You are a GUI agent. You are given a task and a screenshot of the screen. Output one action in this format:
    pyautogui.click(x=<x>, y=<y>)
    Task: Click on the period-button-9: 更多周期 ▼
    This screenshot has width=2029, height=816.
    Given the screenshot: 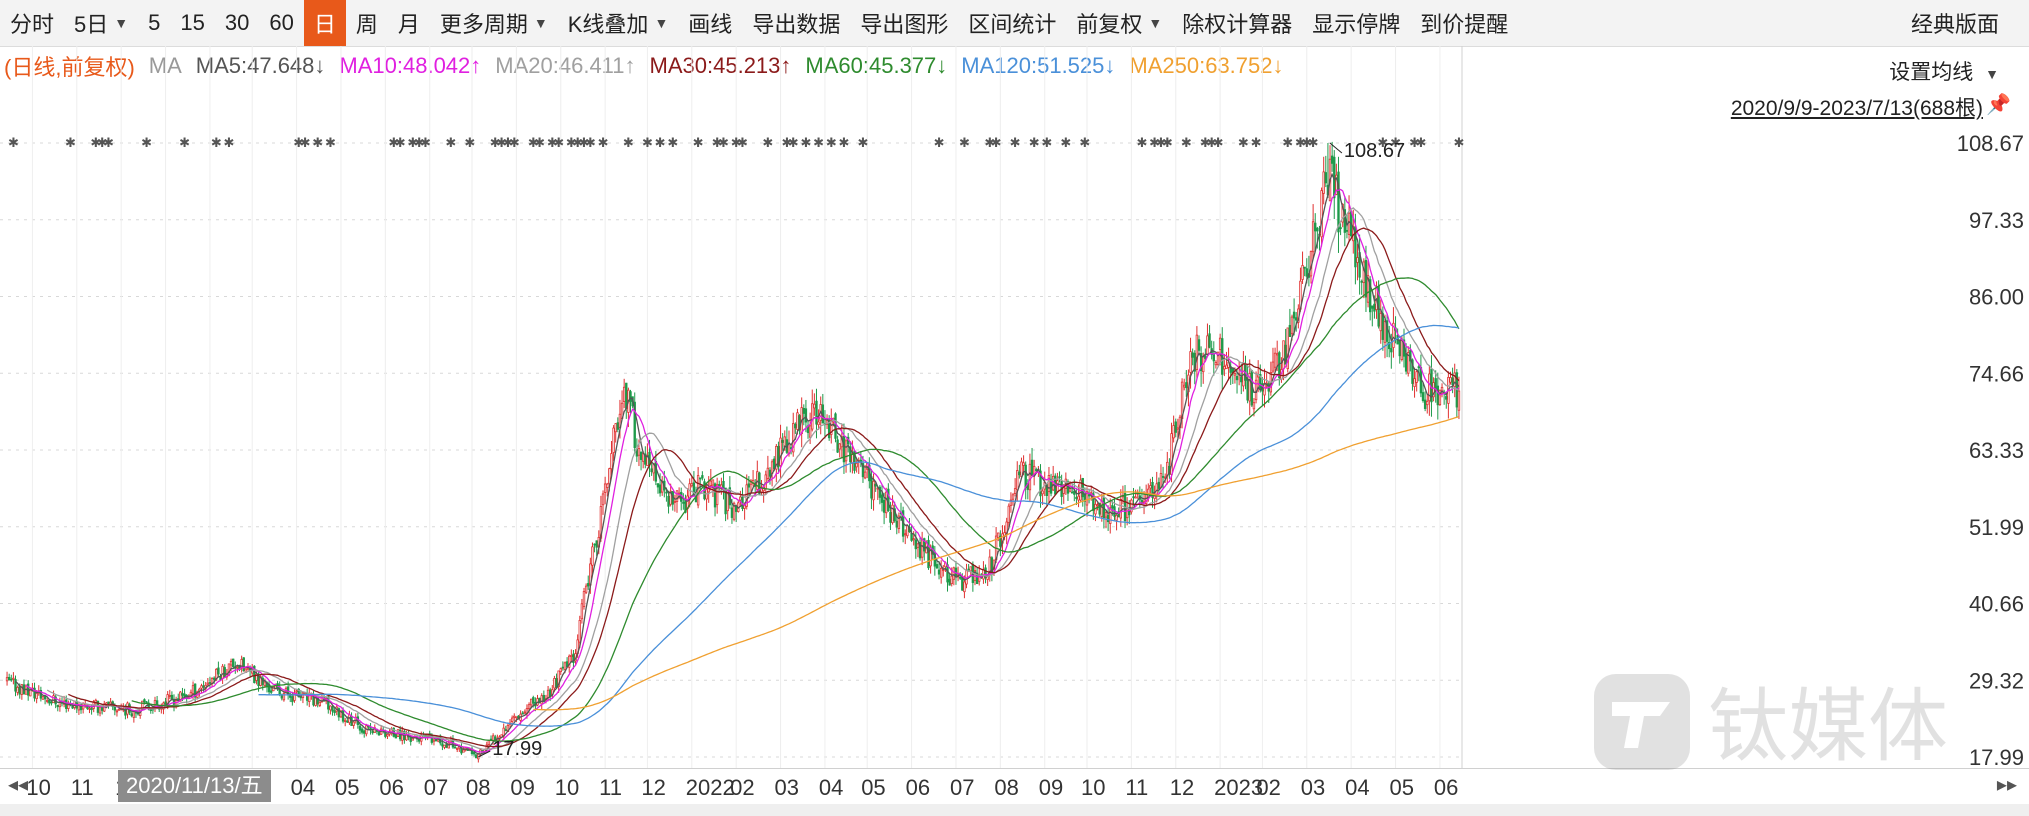 What is the action you would take?
    pyautogui.click(x=494, y=23)
    